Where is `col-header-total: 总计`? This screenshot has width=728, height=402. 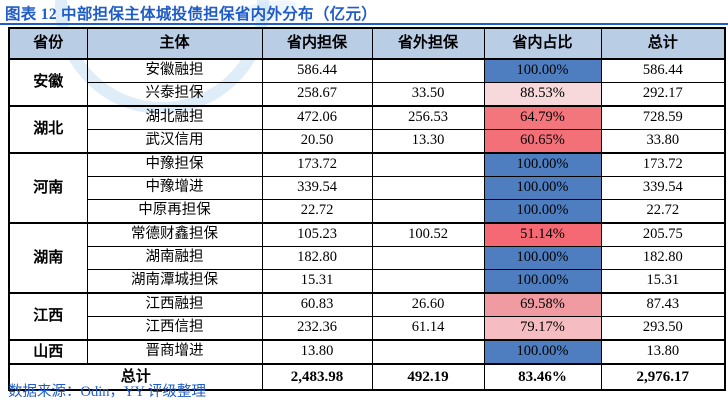 col-header-total: 总计 is located at coordinates (663, 43).